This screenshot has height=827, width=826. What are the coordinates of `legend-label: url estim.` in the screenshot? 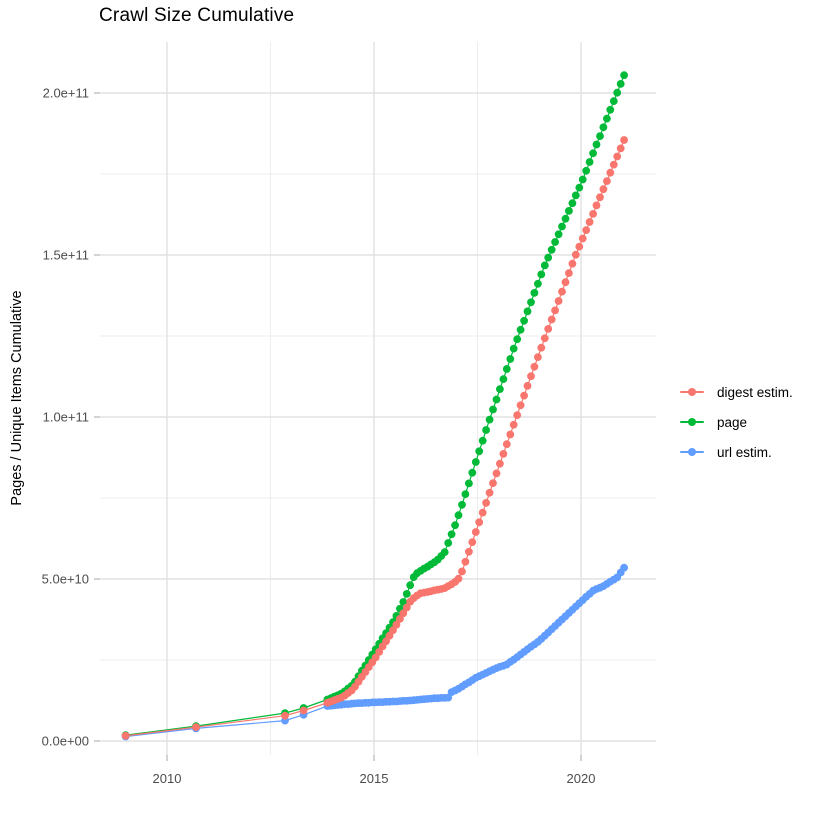 It's located at (744, 452).